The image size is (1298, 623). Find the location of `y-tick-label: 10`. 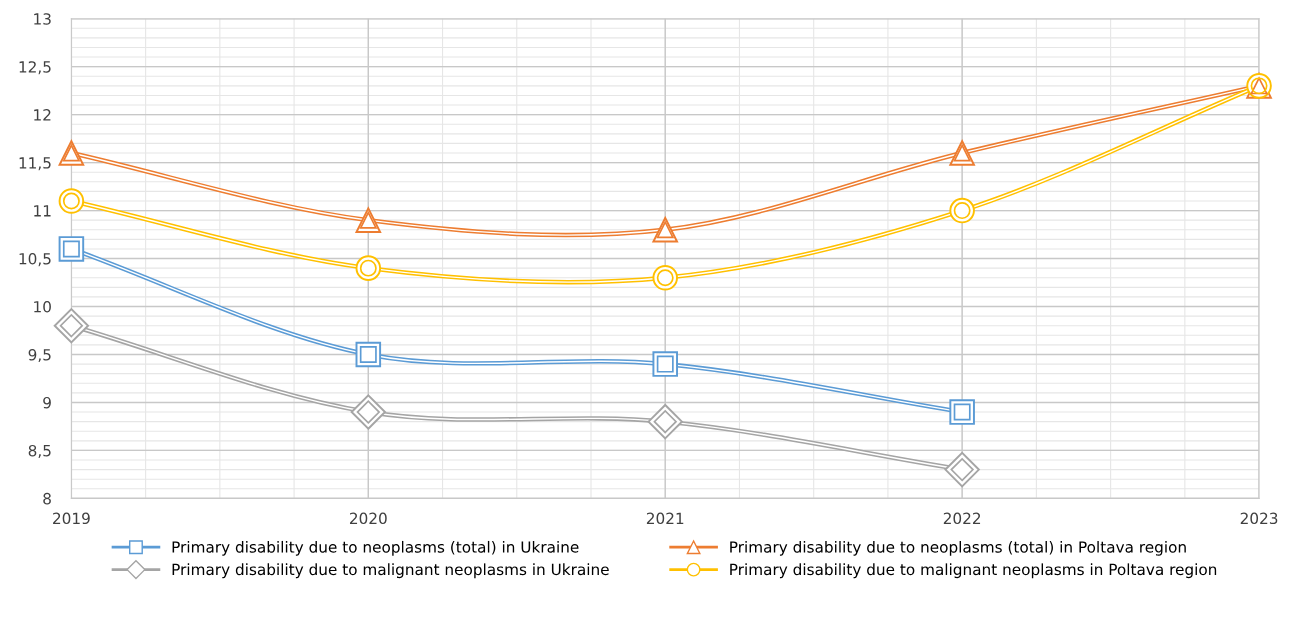

y-tick-label: 10 is located at coordinates (42, 306).